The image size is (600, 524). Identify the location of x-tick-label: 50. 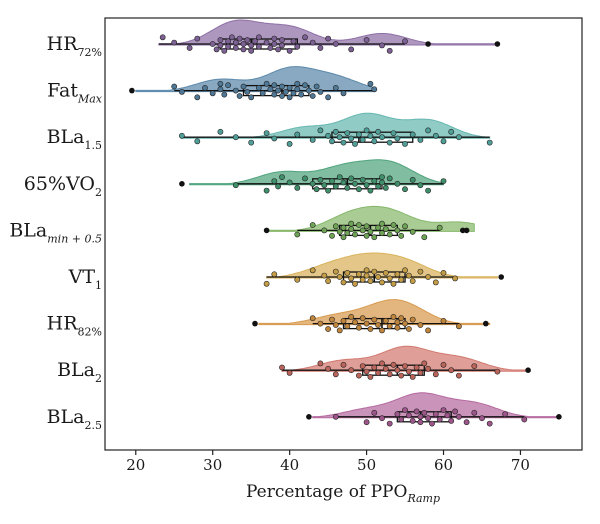
(366, 465).